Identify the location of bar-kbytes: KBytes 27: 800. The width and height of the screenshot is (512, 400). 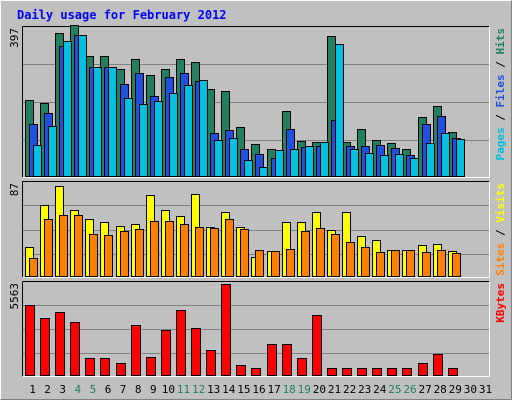
(423, 369).